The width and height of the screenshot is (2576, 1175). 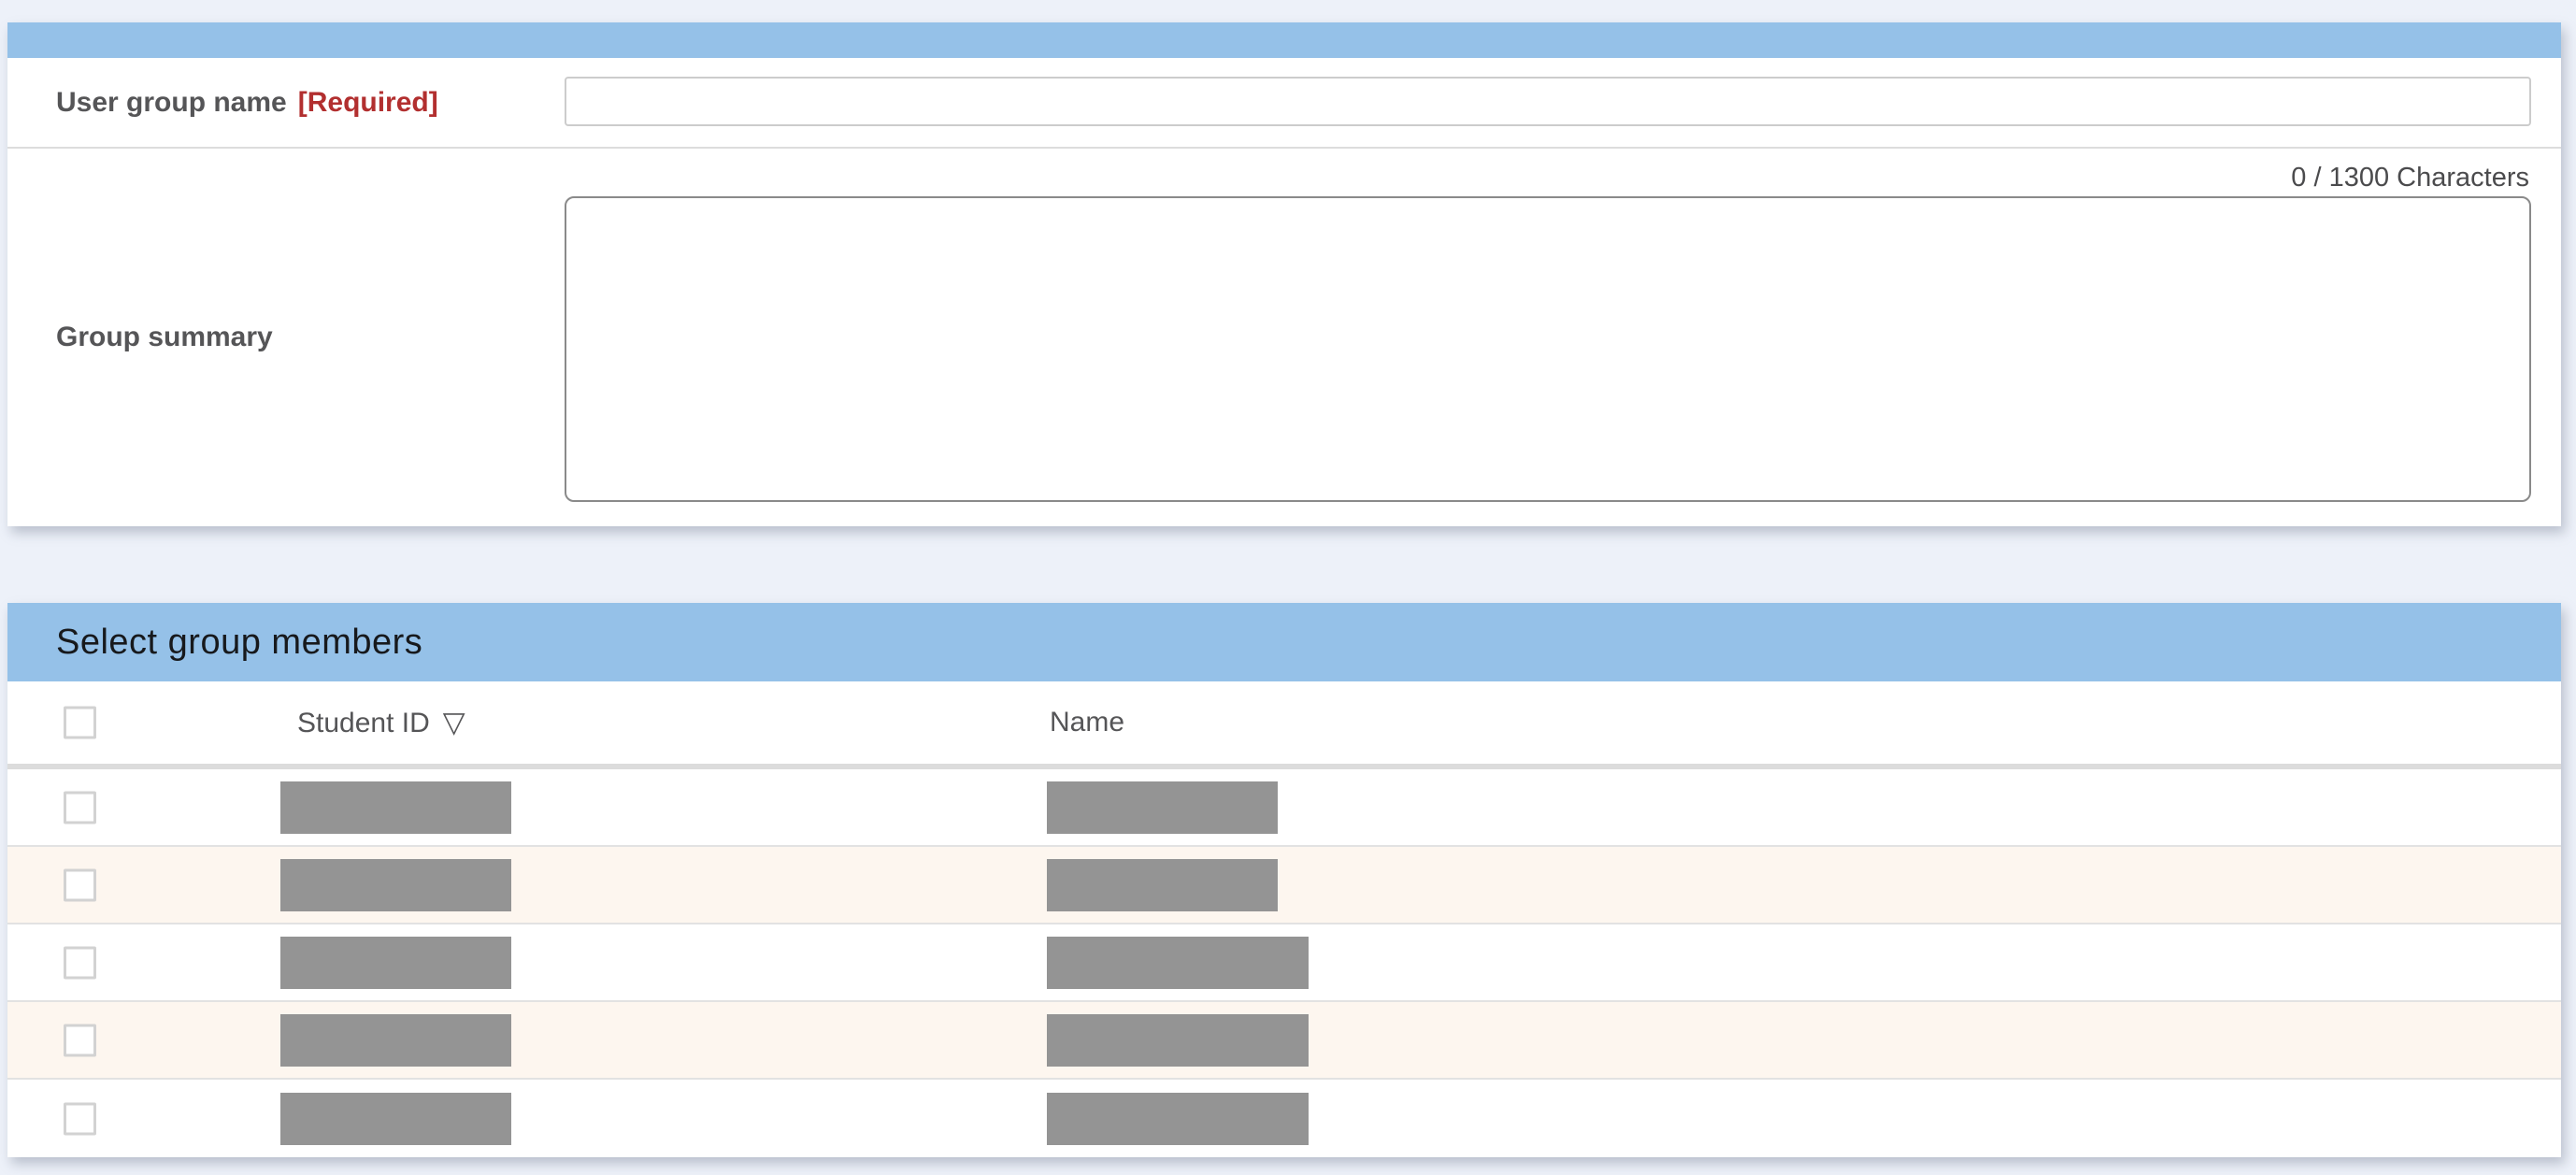 I want to click on character-counter: 0 / 1300 Characters, so click(x=2410, y=178).